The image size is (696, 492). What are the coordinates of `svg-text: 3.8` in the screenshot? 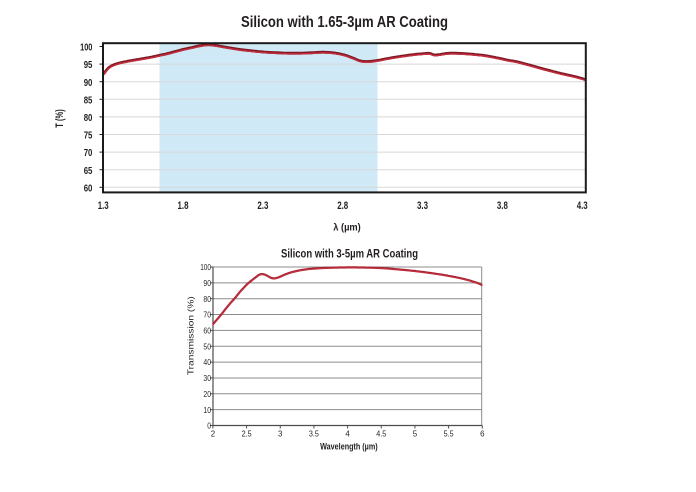 It's located at (502, 206).